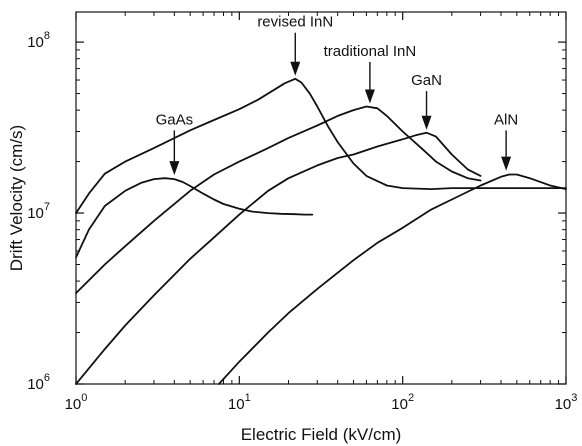 This screenshot has width=582, height=446. What do you see at coordinates (175, 119) in the screenshot?
I see `annotation-label: GaAs` at bounding box center [175, 119].